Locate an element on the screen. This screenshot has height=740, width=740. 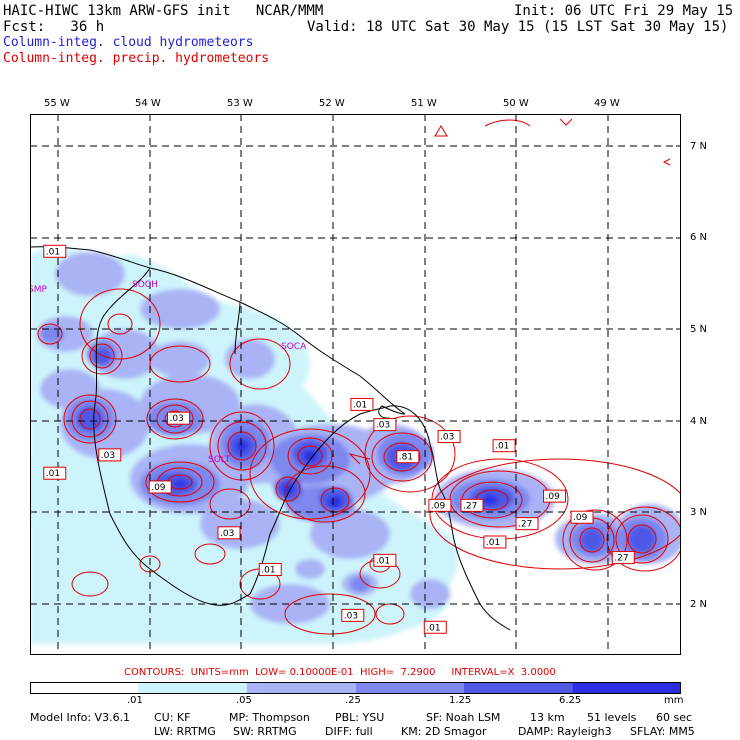
lat-label: 2 N is located at coordinates (699, 604).